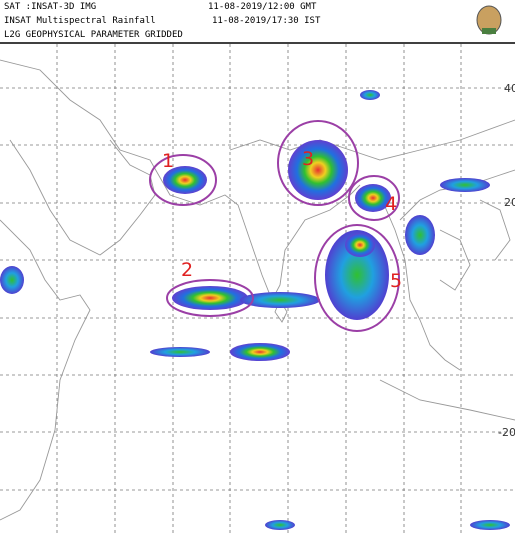 Image resolution: width=515 pixels, height=535 pixels. What do you see at coordinates (509, 88) in the screenshot?
I see `lat-label: 40` at bounding box center [509, 88].